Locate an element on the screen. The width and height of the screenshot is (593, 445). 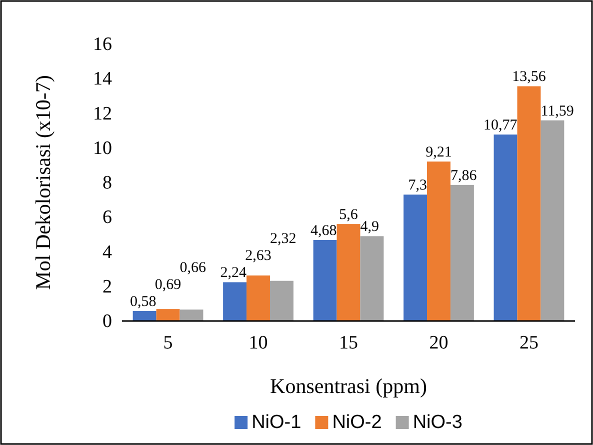
data-label: 2,63 is located at coordinates (258, 256).